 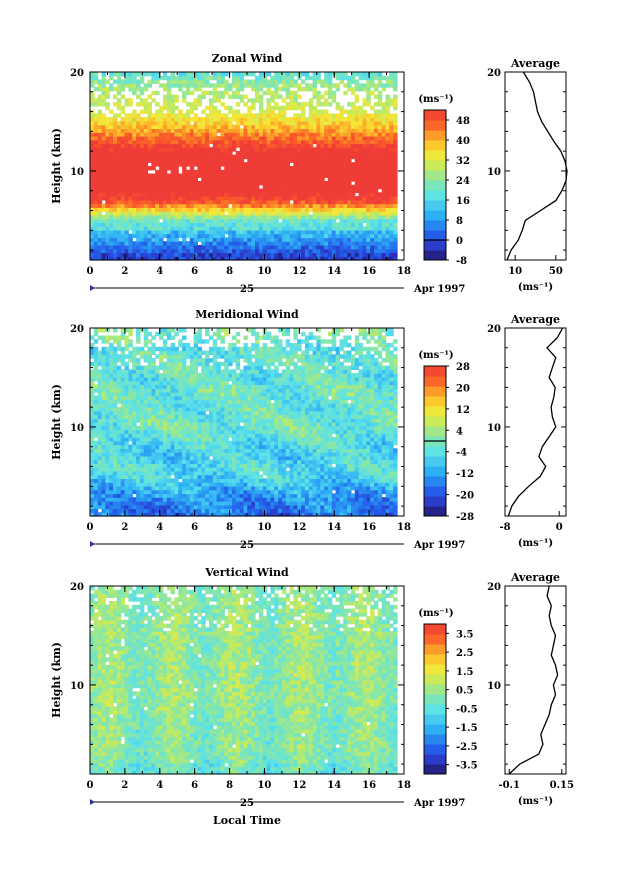 What do you see at coordinates (124, 271) in the screenshot?
I see `x-tick-label: 2` at bounding box center [124, 271].